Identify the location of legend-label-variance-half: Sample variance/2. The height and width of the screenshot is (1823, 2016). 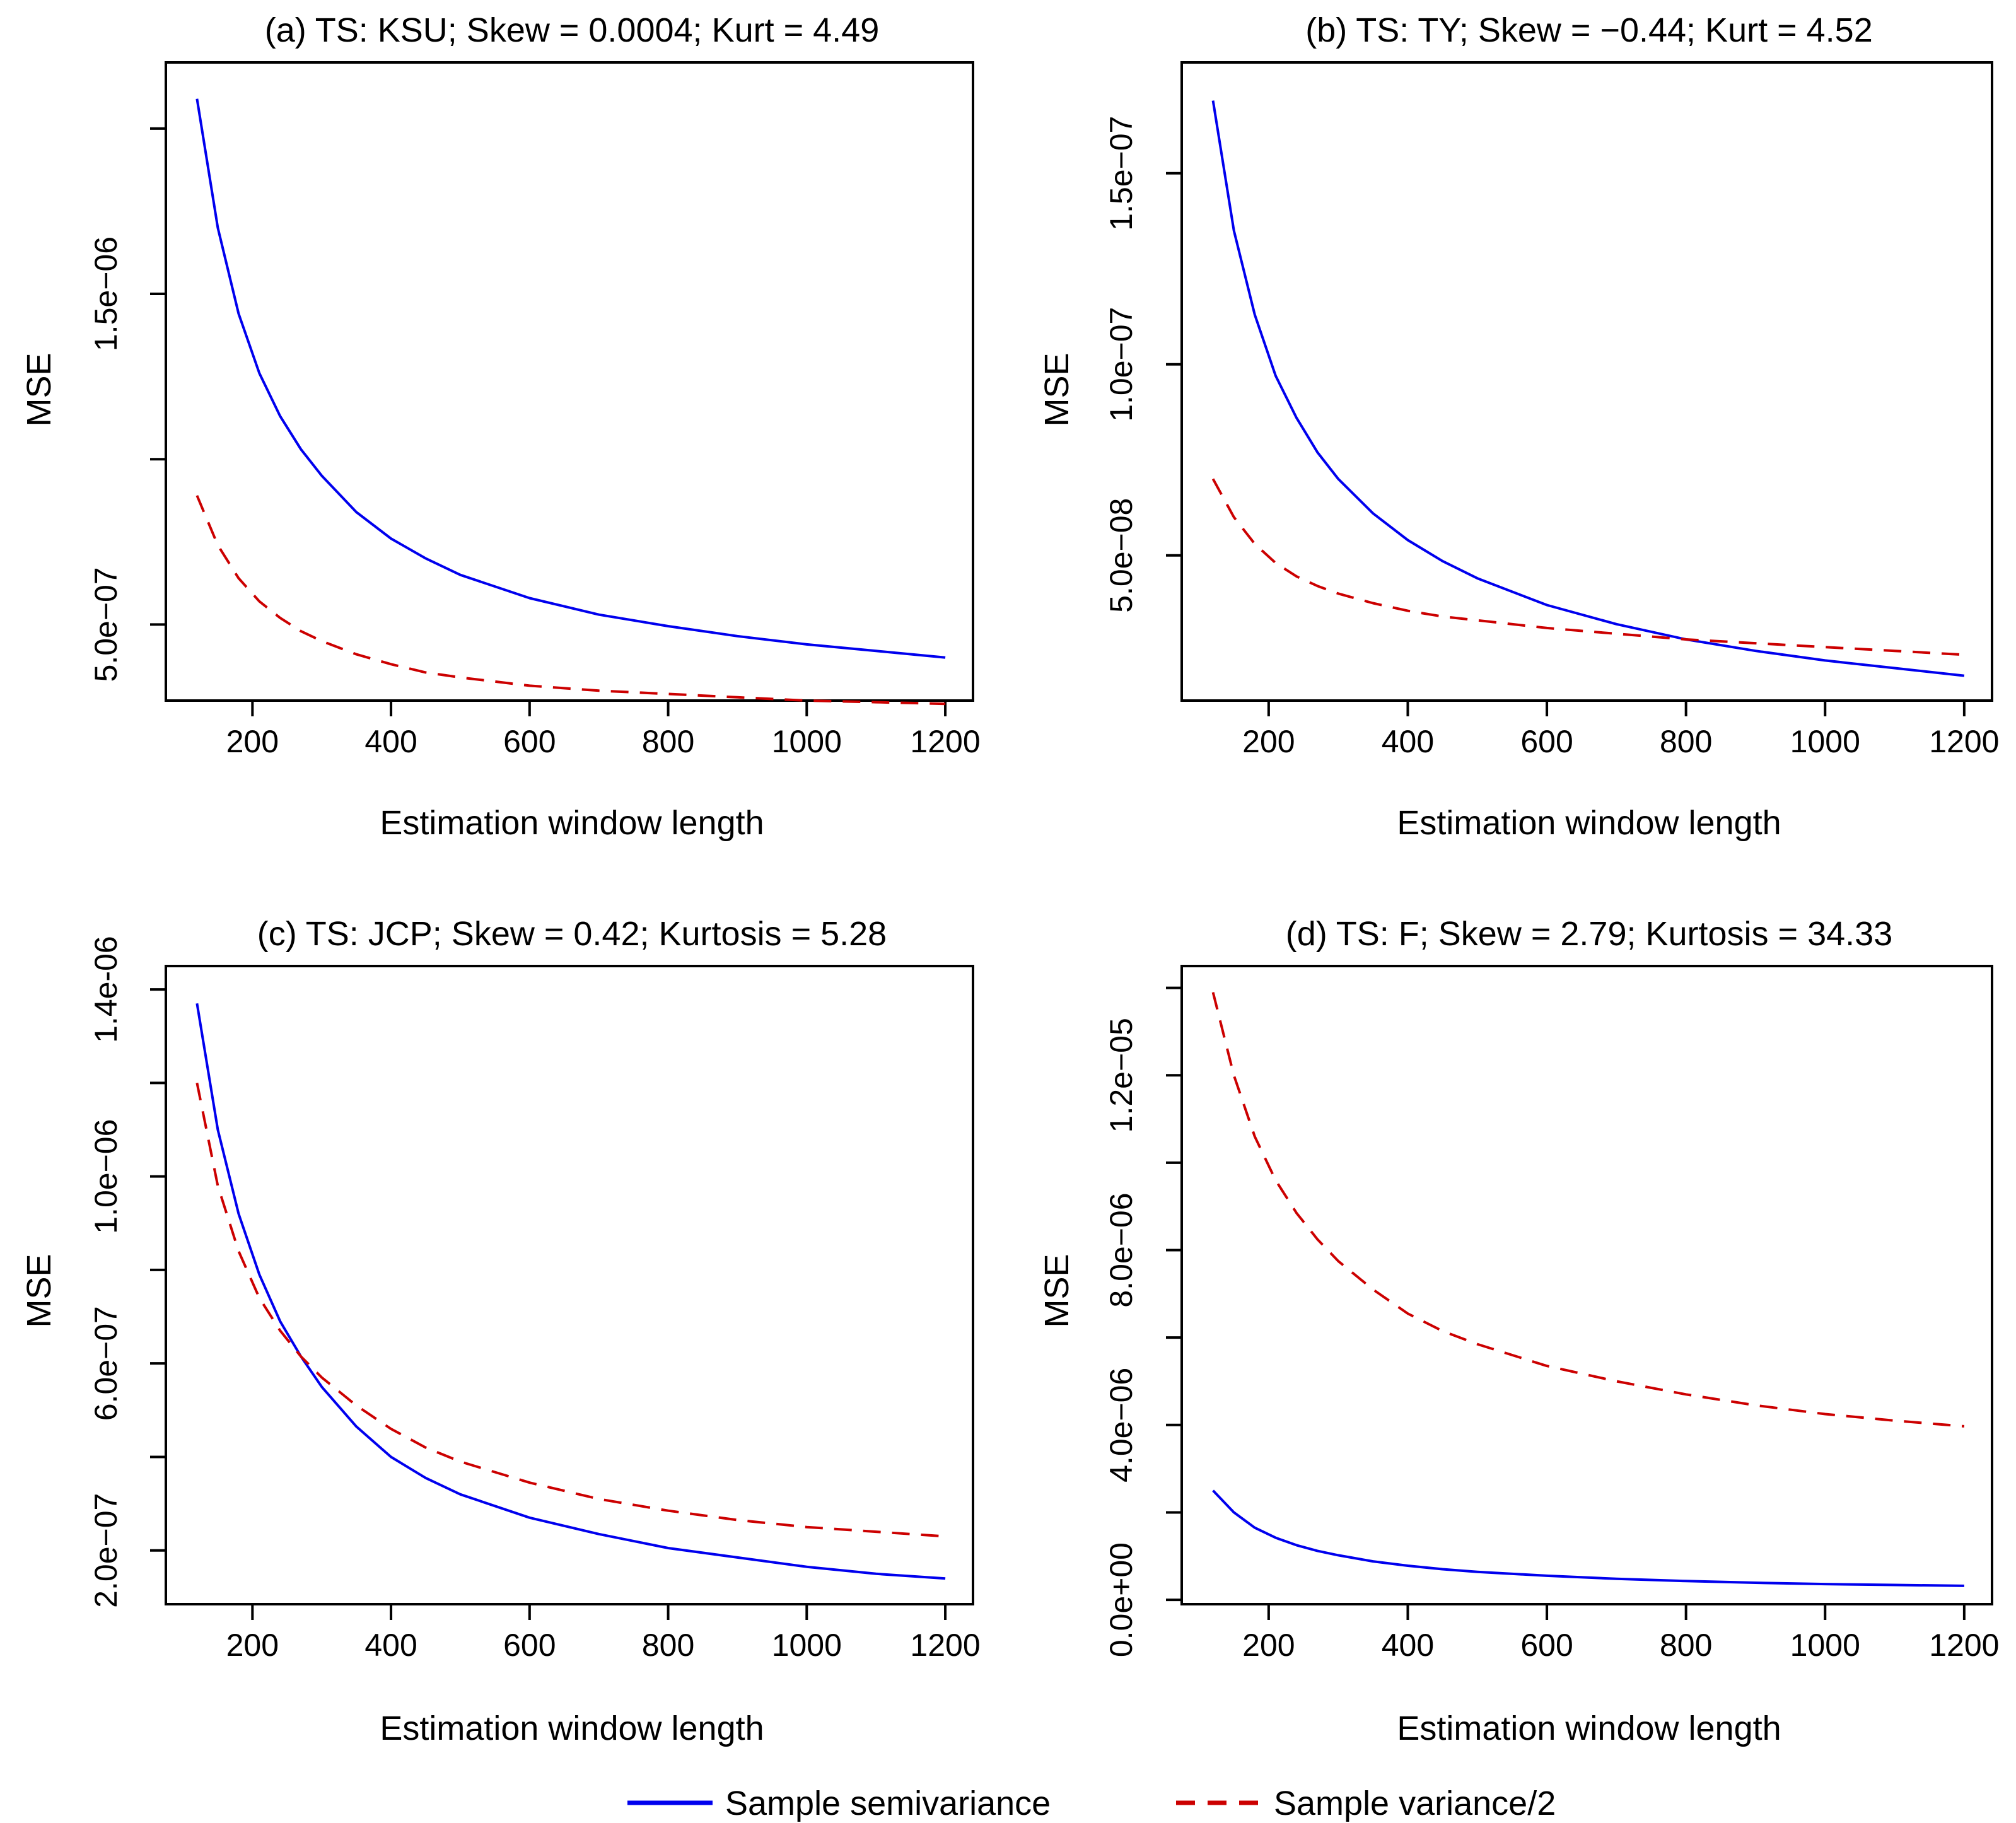
(1415, 1803).